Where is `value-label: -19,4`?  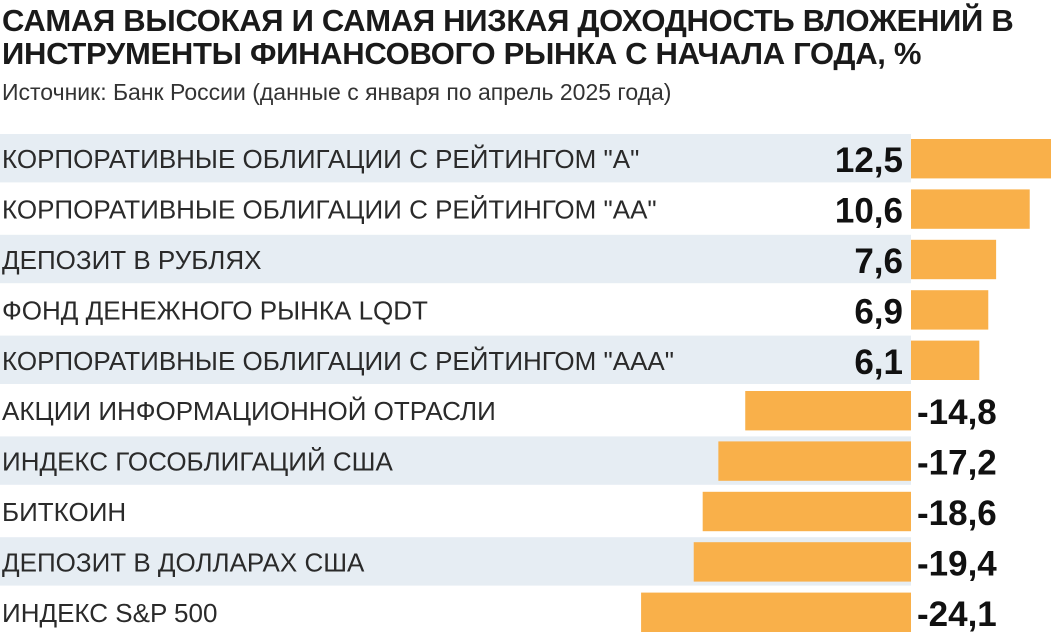 value-label: -19,4 is located at coordinates (957, 563).